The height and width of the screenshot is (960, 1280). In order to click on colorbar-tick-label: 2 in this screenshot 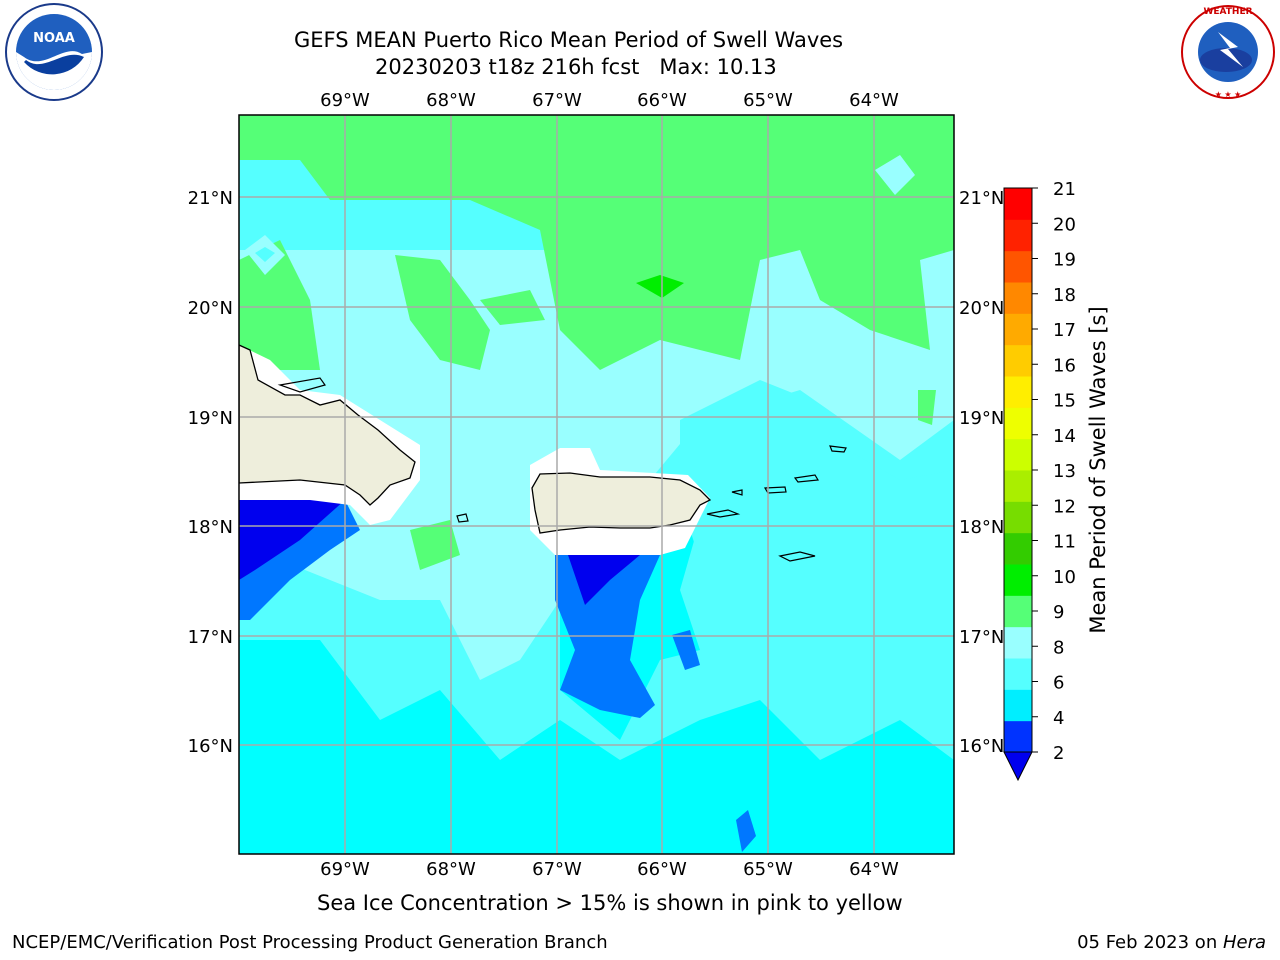, I will do `click(1058, 753)`.